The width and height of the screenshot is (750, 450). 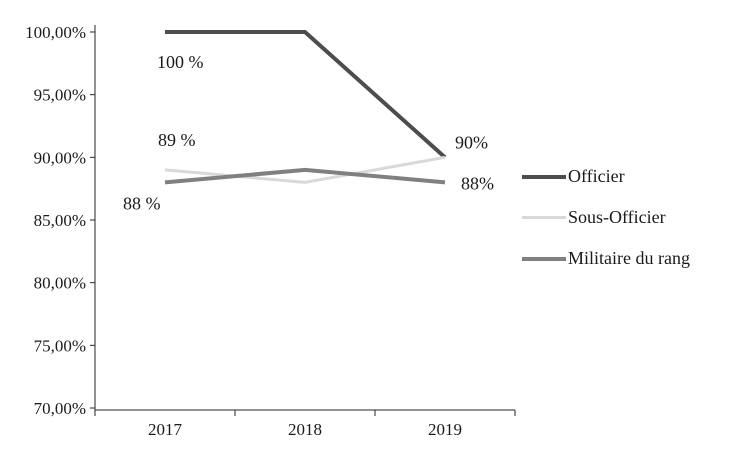 What do you see at coordinates (180, 62) in the screenshot?
I see `data-label: 100 %` at bounding box center [180, 62].